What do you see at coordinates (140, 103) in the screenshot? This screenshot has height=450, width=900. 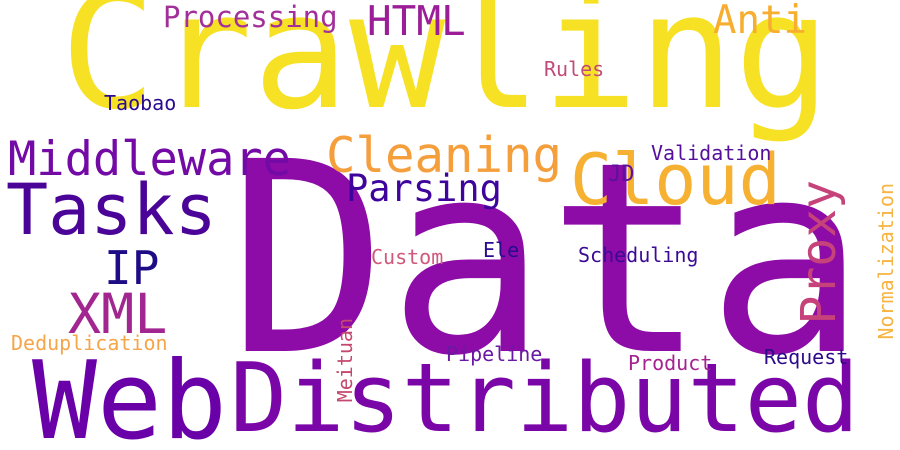 I see `word-taobao: Taobao` at bounding box center [140, 103].